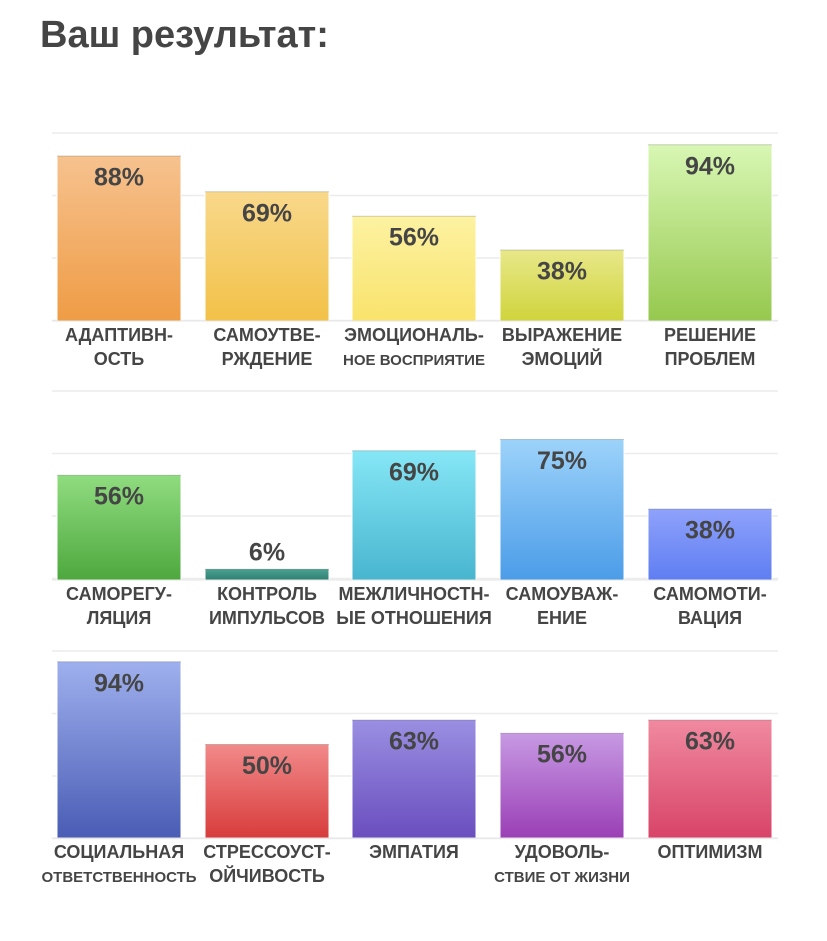 This screenshot has height=941, width=827. Describe the element at coordinates (266, 335) in the screenshot. I see `category-label: САМОУТВЕ-` at that location.